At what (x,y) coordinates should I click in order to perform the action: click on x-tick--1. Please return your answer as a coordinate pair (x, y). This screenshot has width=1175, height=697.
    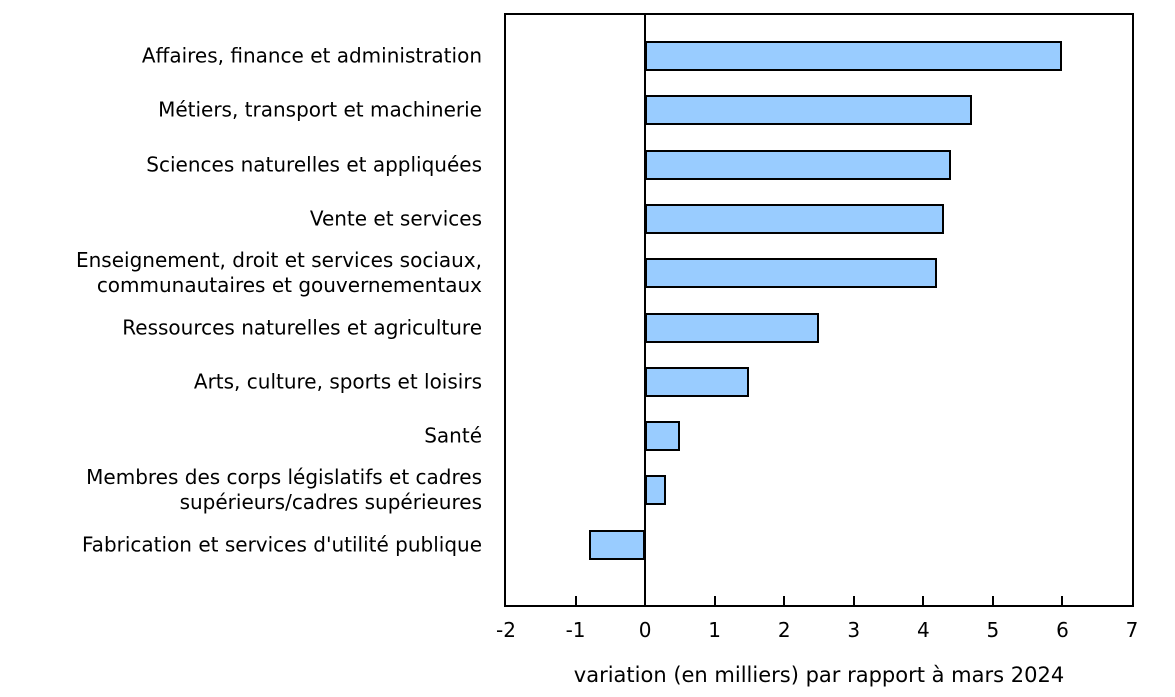
    Looking at the image, I should click on (575, 600).